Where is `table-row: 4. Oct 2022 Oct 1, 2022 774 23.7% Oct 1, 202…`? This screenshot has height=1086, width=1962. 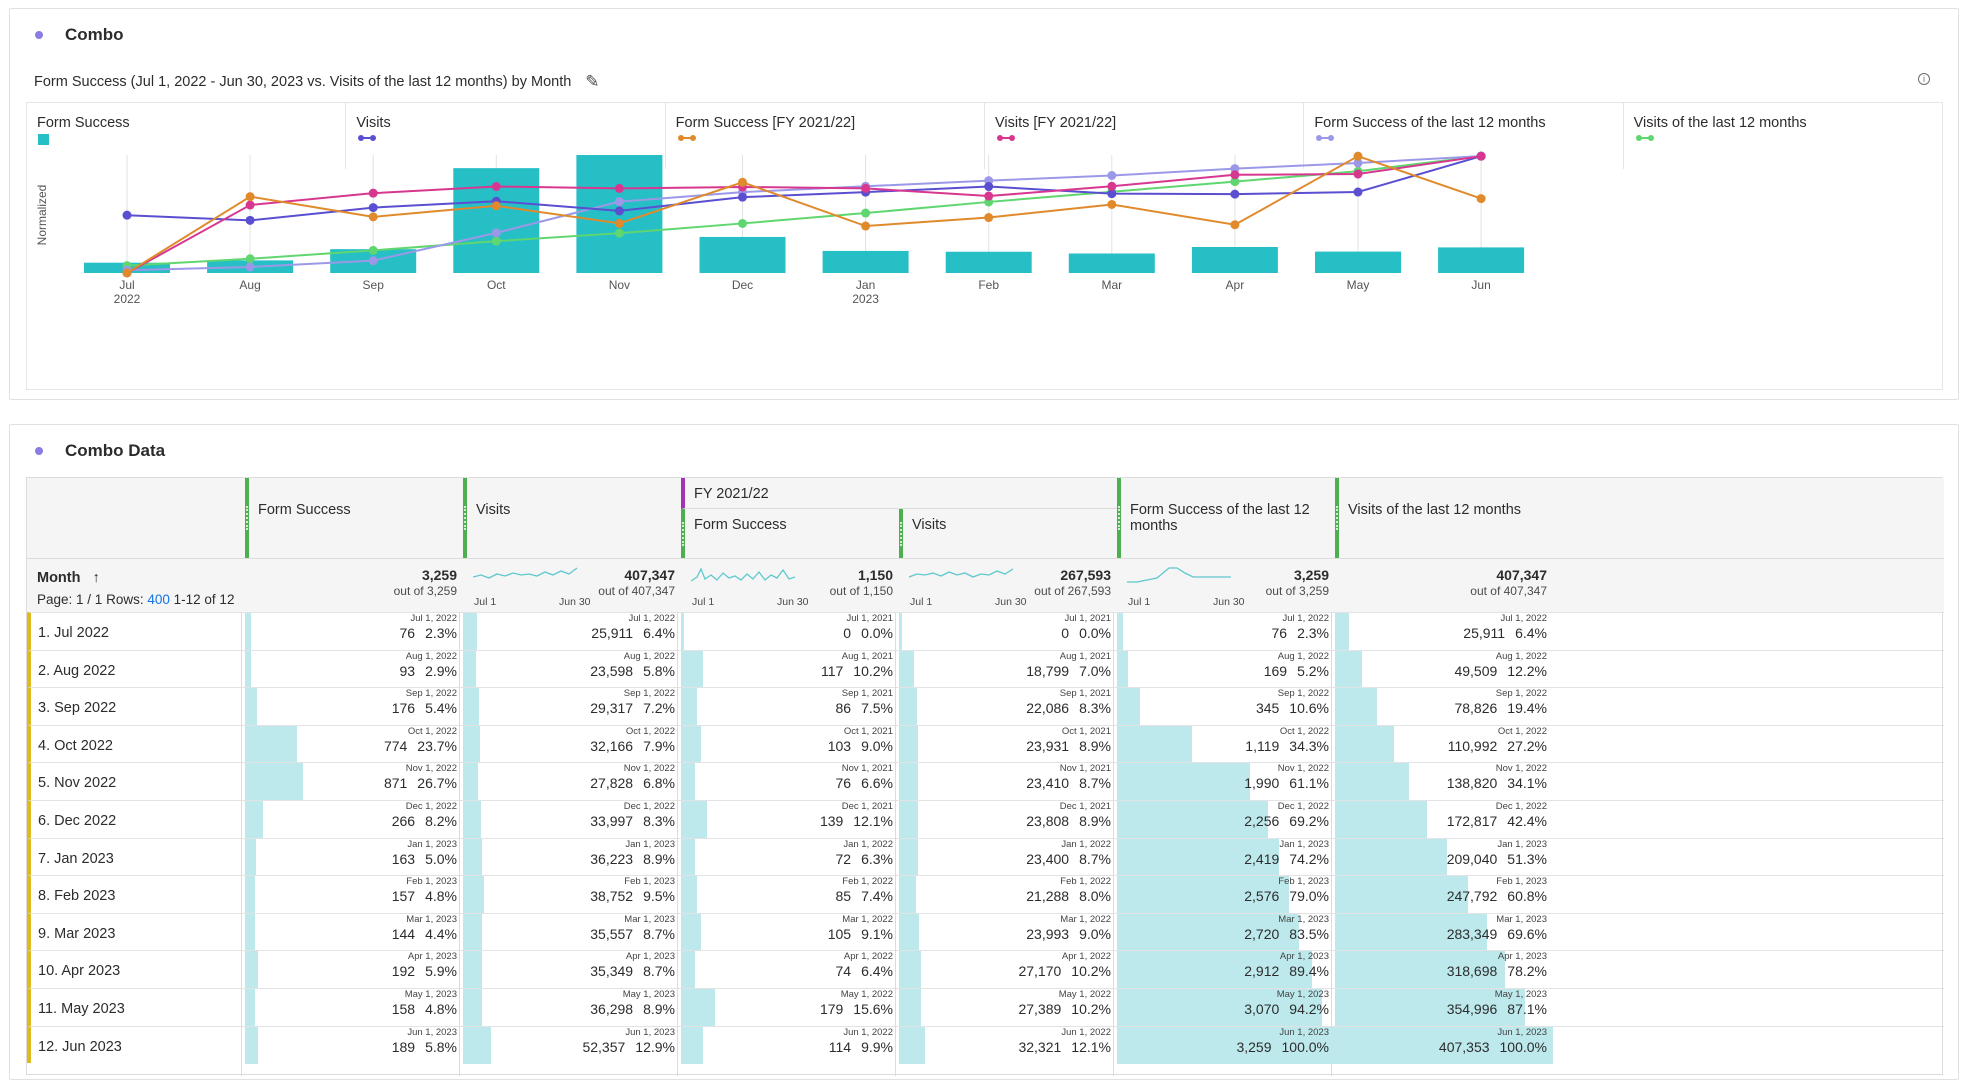
table-row: 4. Oct 2022 Oct 1, 2022 774 23.7% Oct 1, 202… is located at coordinates (985, 743).